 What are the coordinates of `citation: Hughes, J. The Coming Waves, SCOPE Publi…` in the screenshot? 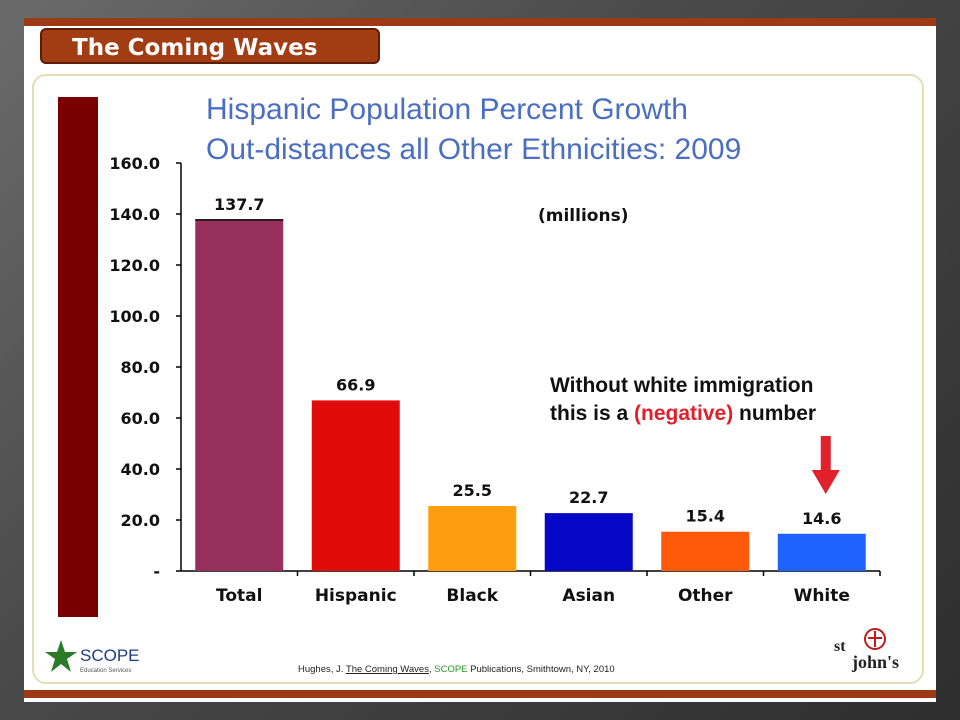 It's located at (456, 669).